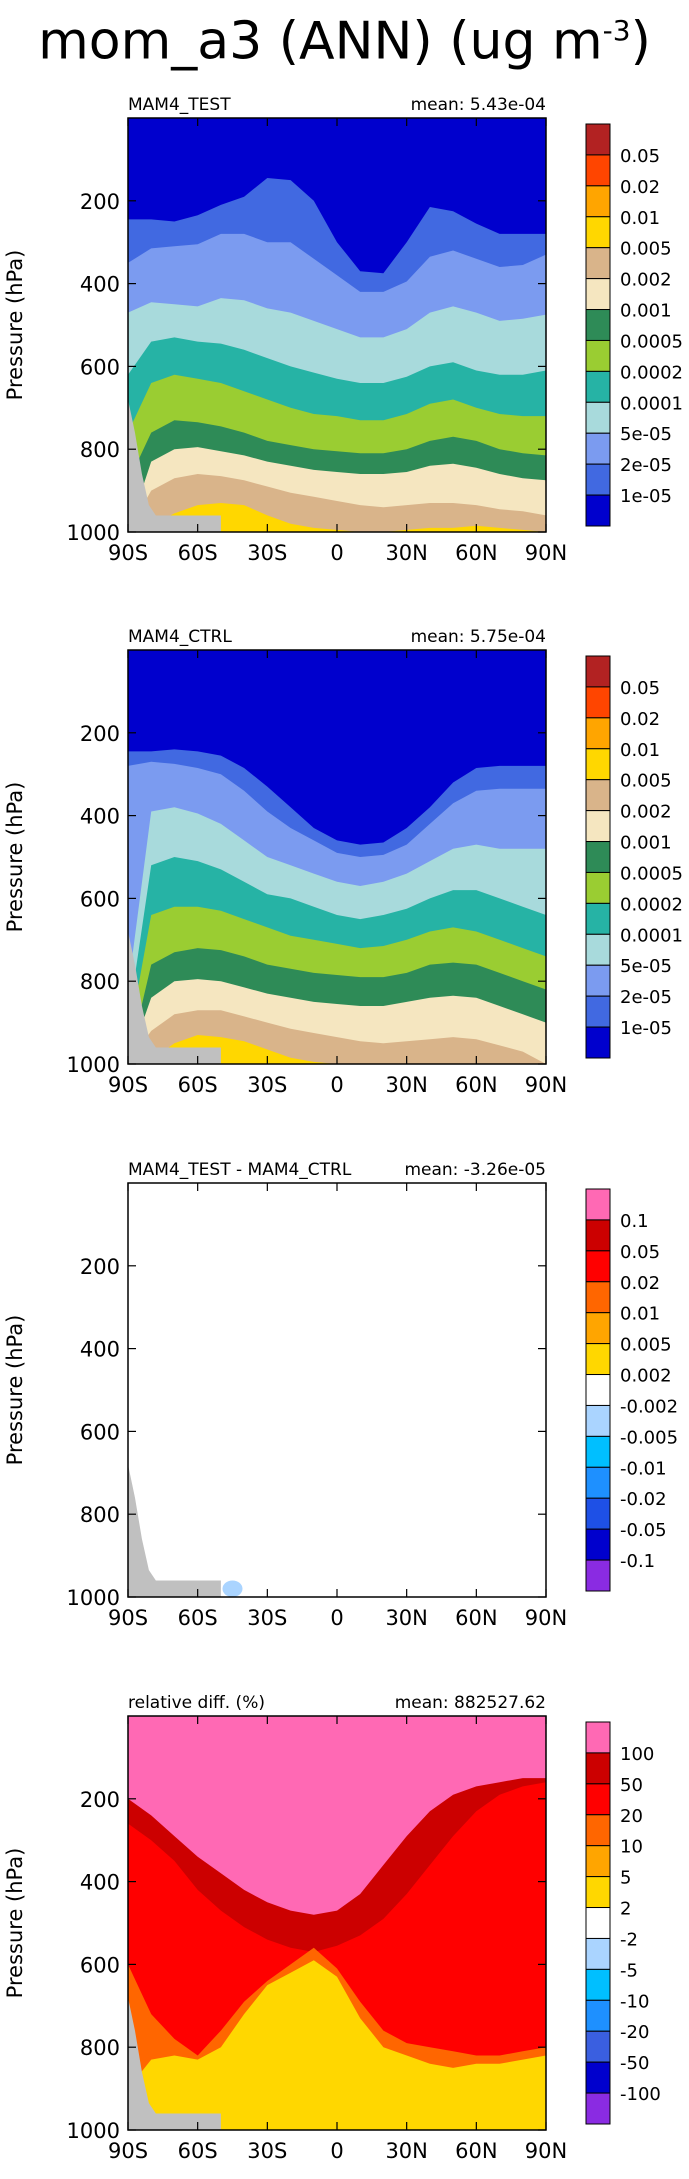  I want to click on y-tick-label: 800, so click(100, 2048).